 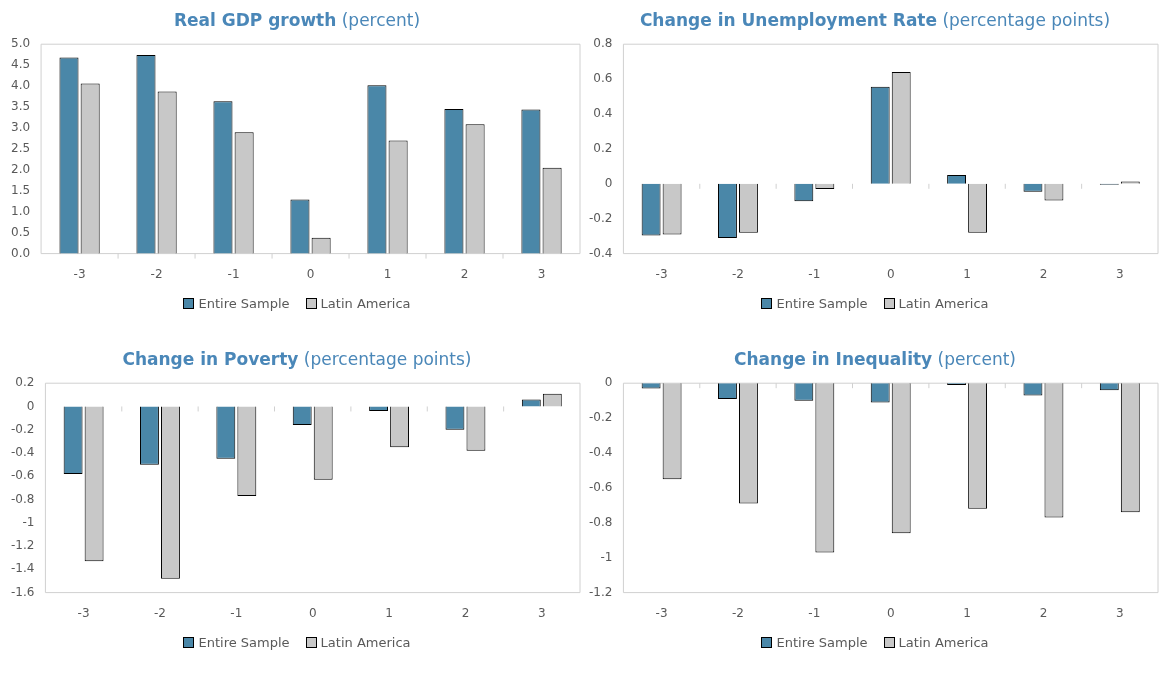 What do you see at coordinates (603, 113) in the screenshot?
I see `y-tick-label: 0.4` at bounding box center [603, 113].